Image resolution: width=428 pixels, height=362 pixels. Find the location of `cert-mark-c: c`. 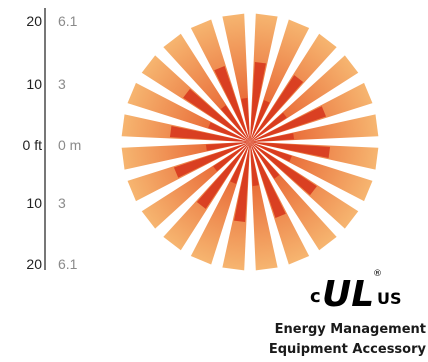

cert-mark-c: c is located at coordinates (315, 296).